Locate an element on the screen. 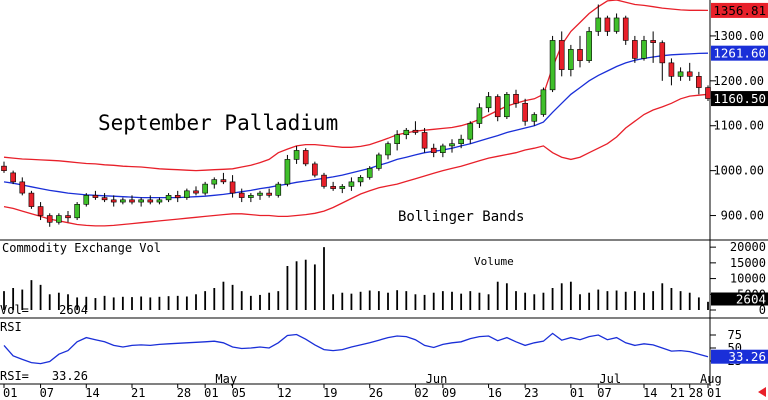  price-tick-label: 1300.00 is located at coordinates (738, 36).